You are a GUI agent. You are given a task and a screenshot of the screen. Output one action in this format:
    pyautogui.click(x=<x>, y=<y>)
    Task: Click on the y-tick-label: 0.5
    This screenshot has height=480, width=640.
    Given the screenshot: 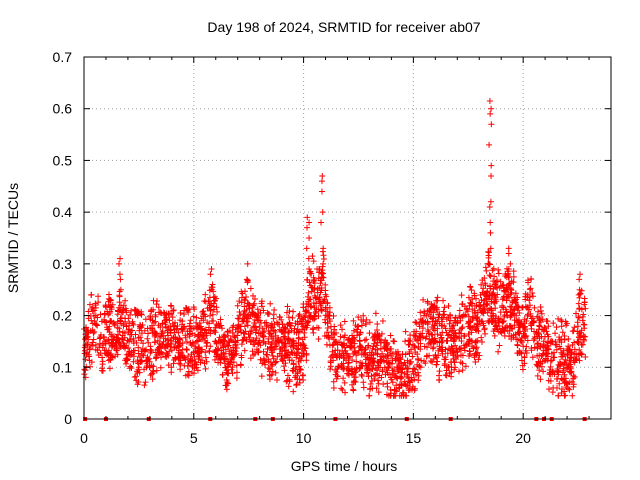 What is the action you would take?
    pyautogui.click(x=63, y=160)
    